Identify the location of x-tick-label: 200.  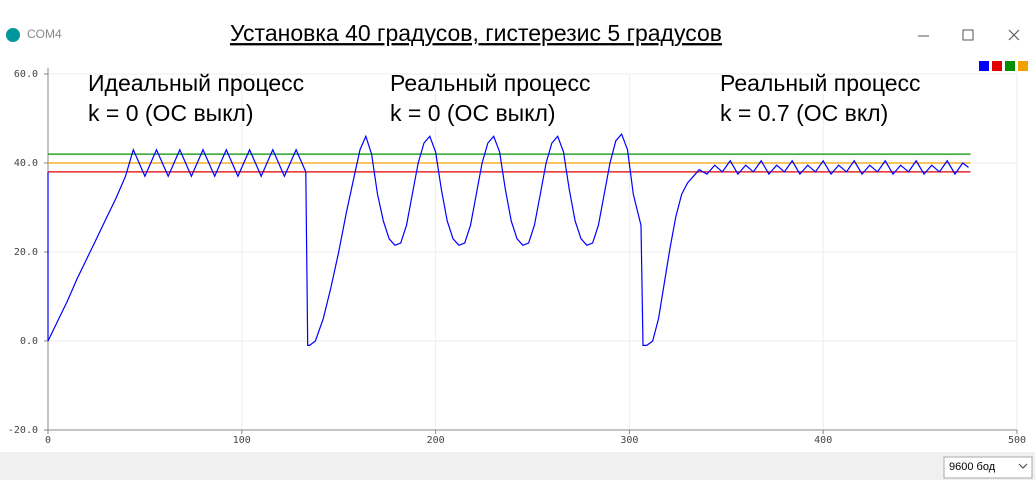
(436, 440).